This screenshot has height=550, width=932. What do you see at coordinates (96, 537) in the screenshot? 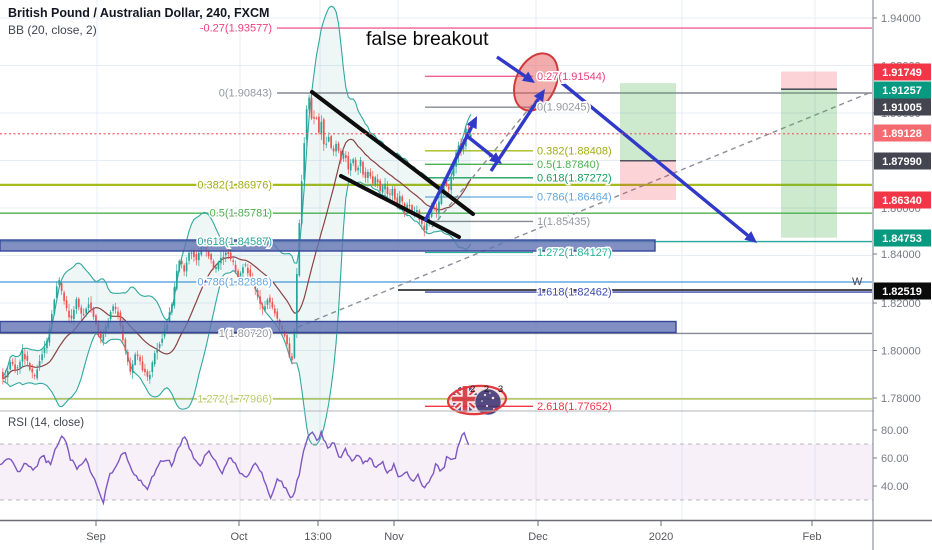
I see `time-axis-label: Sep` at bounding box center [96, 537].